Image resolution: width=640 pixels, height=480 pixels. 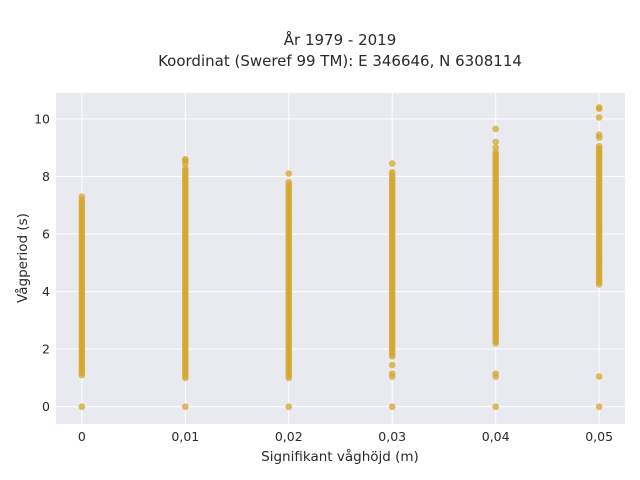 What do you see at coordinates (392, 436) in the screenshot?
I see `x-tick-label: 0,03` at bounding box center [392, 436].